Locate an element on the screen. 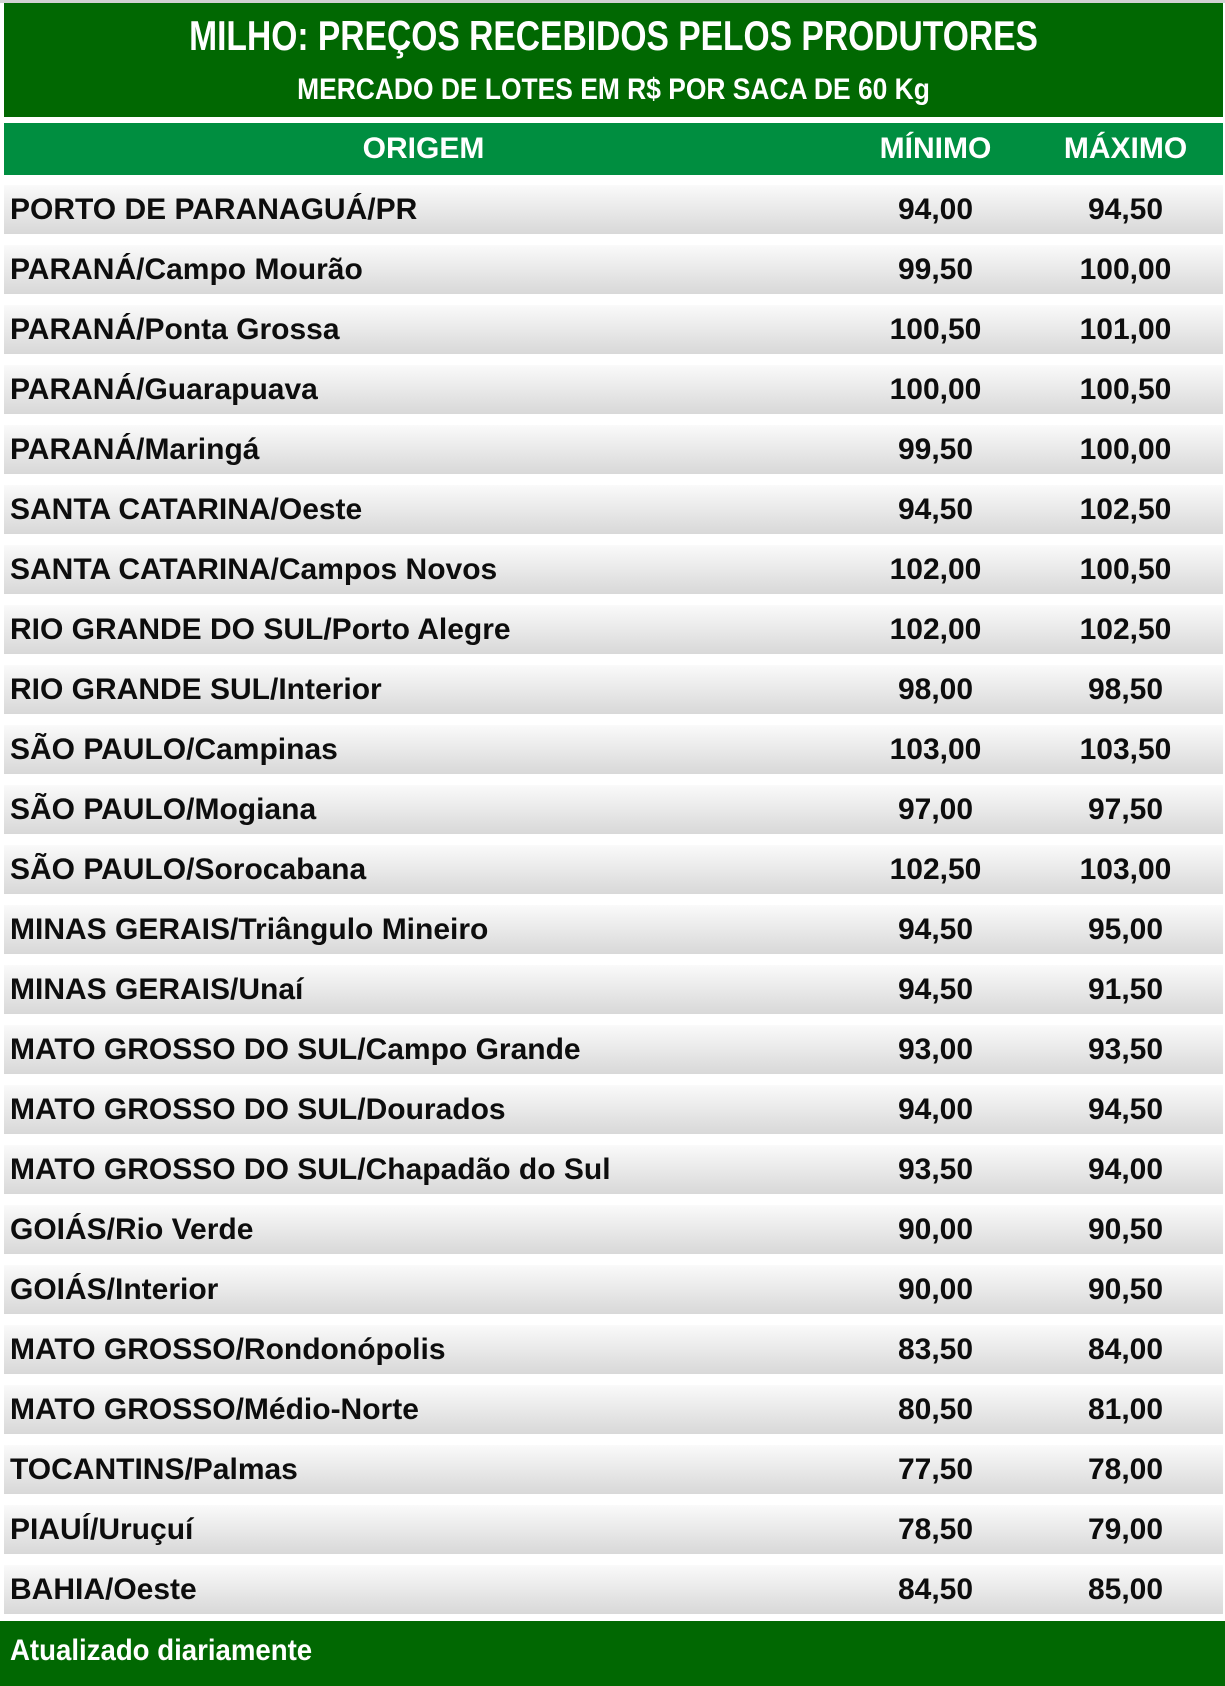  row-origem: SÃO PAULO/Campinas is located at coordinates (174, 749).